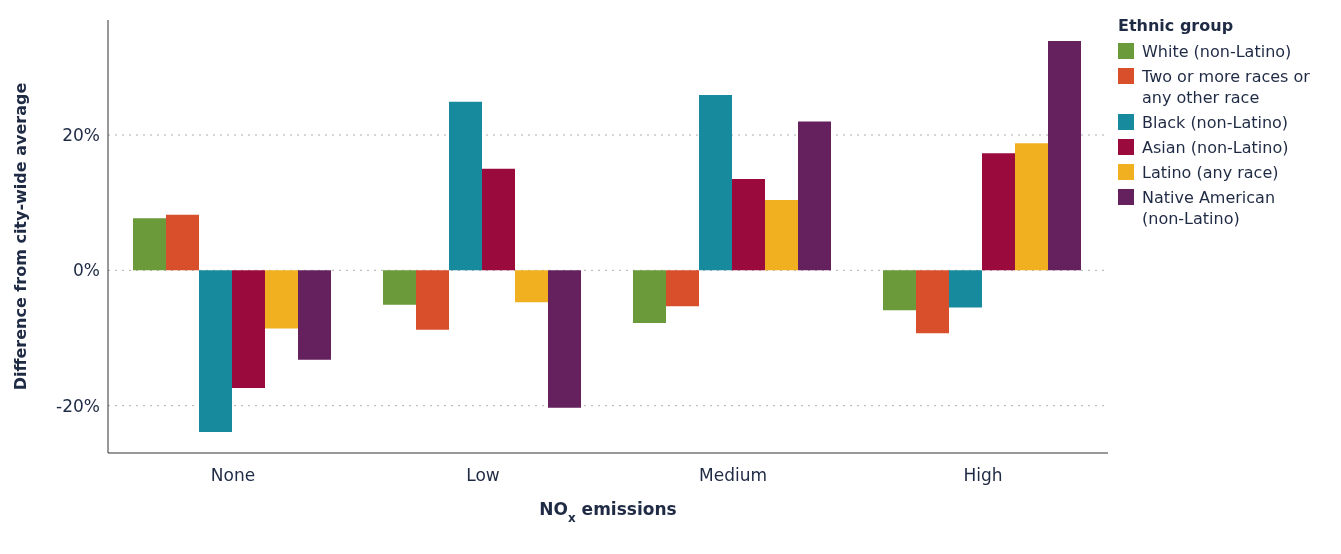  I want to click on legend-label: Latino (any race), so click(1210, 172).